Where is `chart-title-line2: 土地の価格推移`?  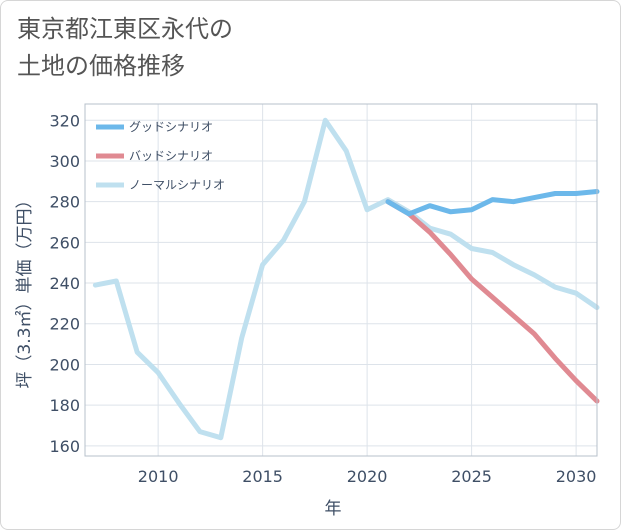
chart-title-line2: 土地の価格推移 is located at coordinates (101, 66).